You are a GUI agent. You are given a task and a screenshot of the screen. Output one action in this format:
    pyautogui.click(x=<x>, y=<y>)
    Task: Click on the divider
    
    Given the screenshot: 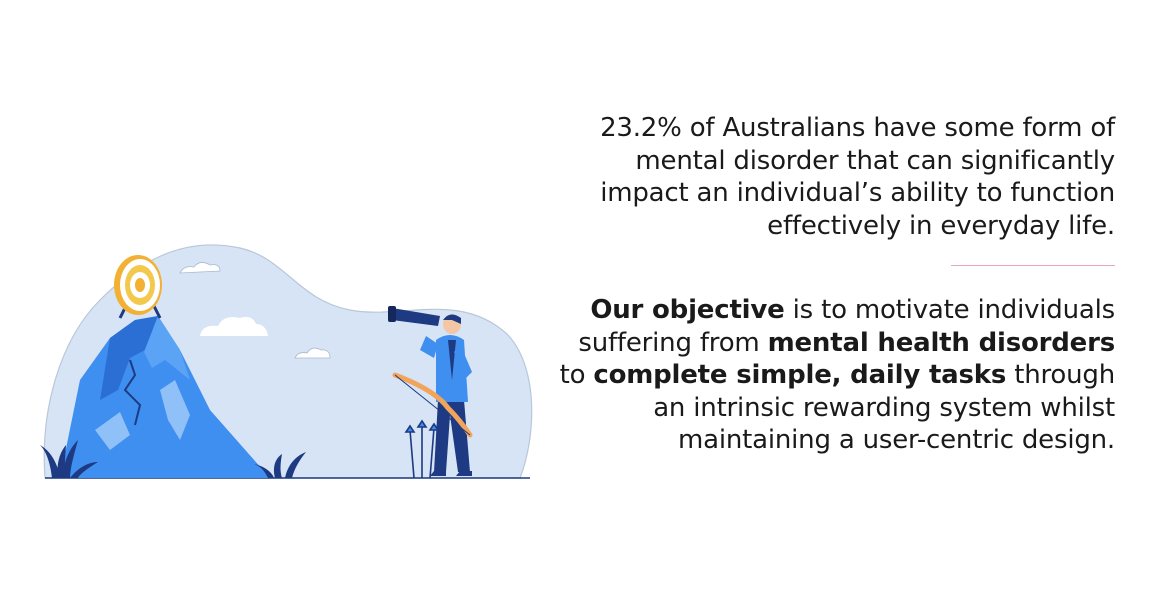 What is the action you would take?
    pyautogui.click(x=1033, y=265)
    